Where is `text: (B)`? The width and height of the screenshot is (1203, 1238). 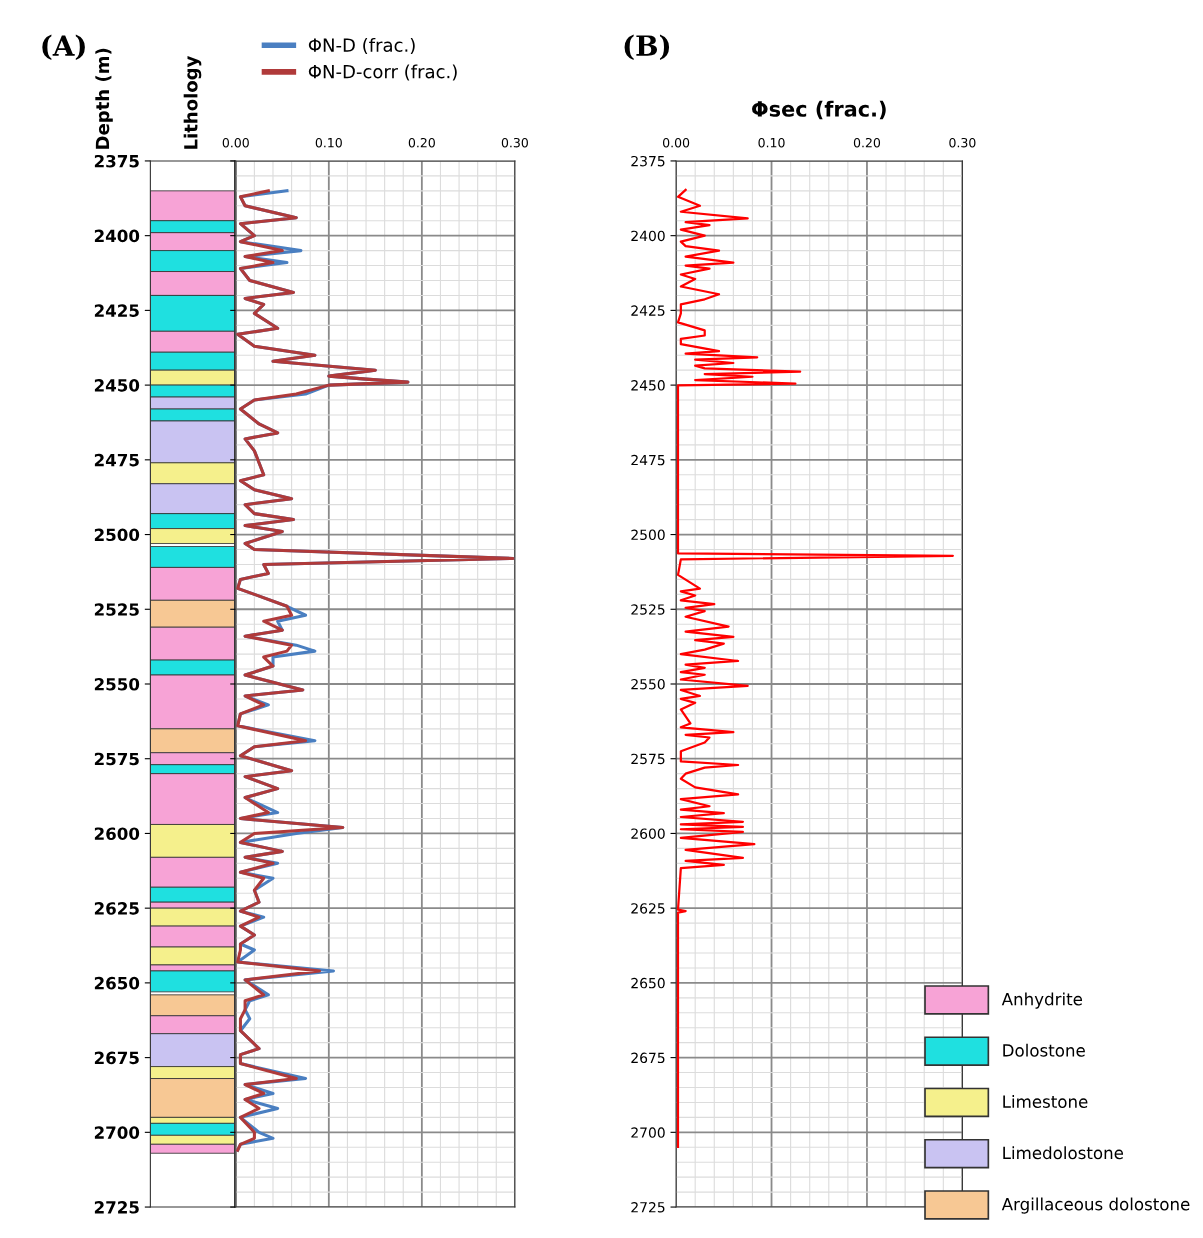 text: (B) is located at coordinates (647, 47).